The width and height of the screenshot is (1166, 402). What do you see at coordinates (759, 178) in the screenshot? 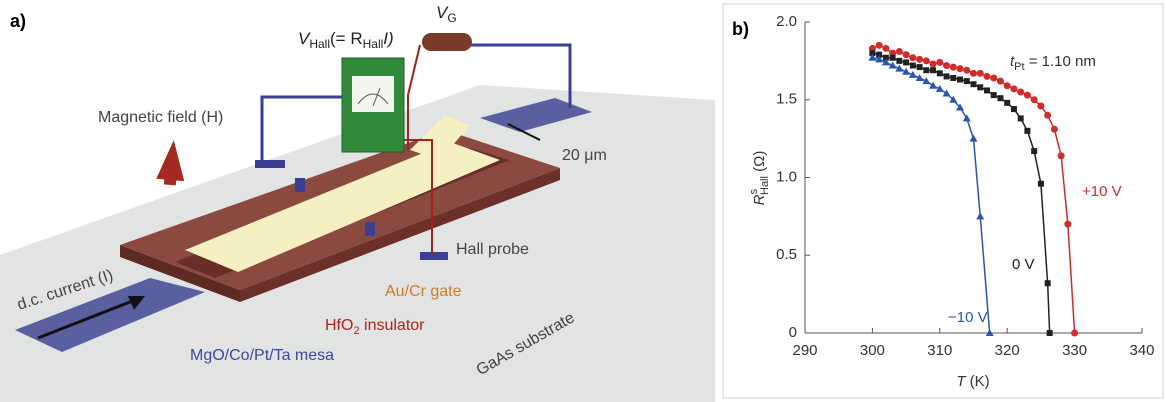
I see `y-axis-label: RsHall (Ω)` at bounding box center [759, 178].